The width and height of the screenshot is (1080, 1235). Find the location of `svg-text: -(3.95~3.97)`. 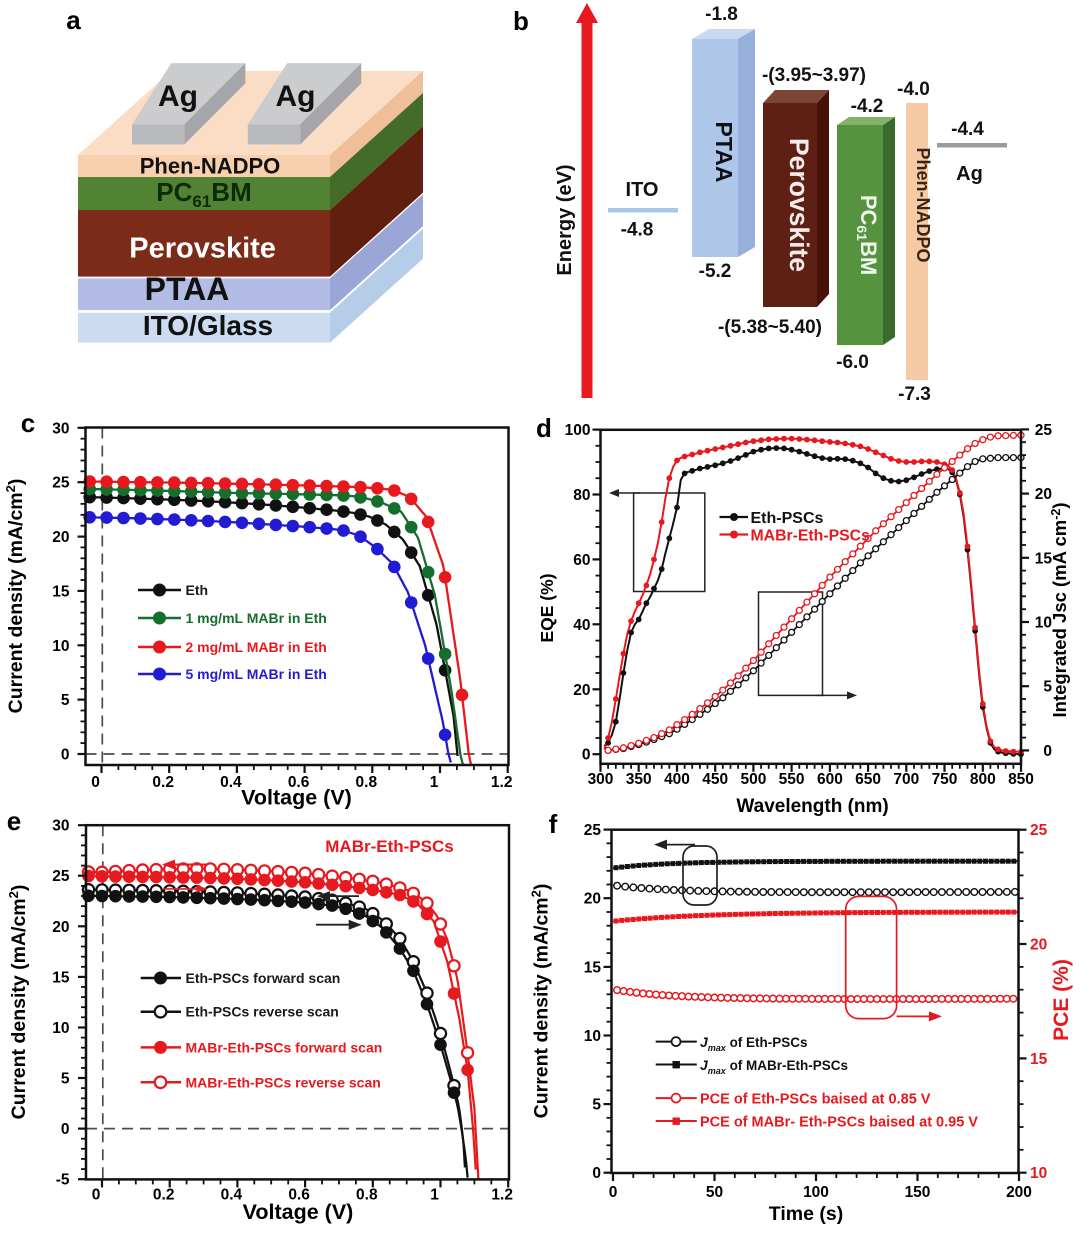

svg-text: -(3.95~3.97) is located at coordinates (814, 75).